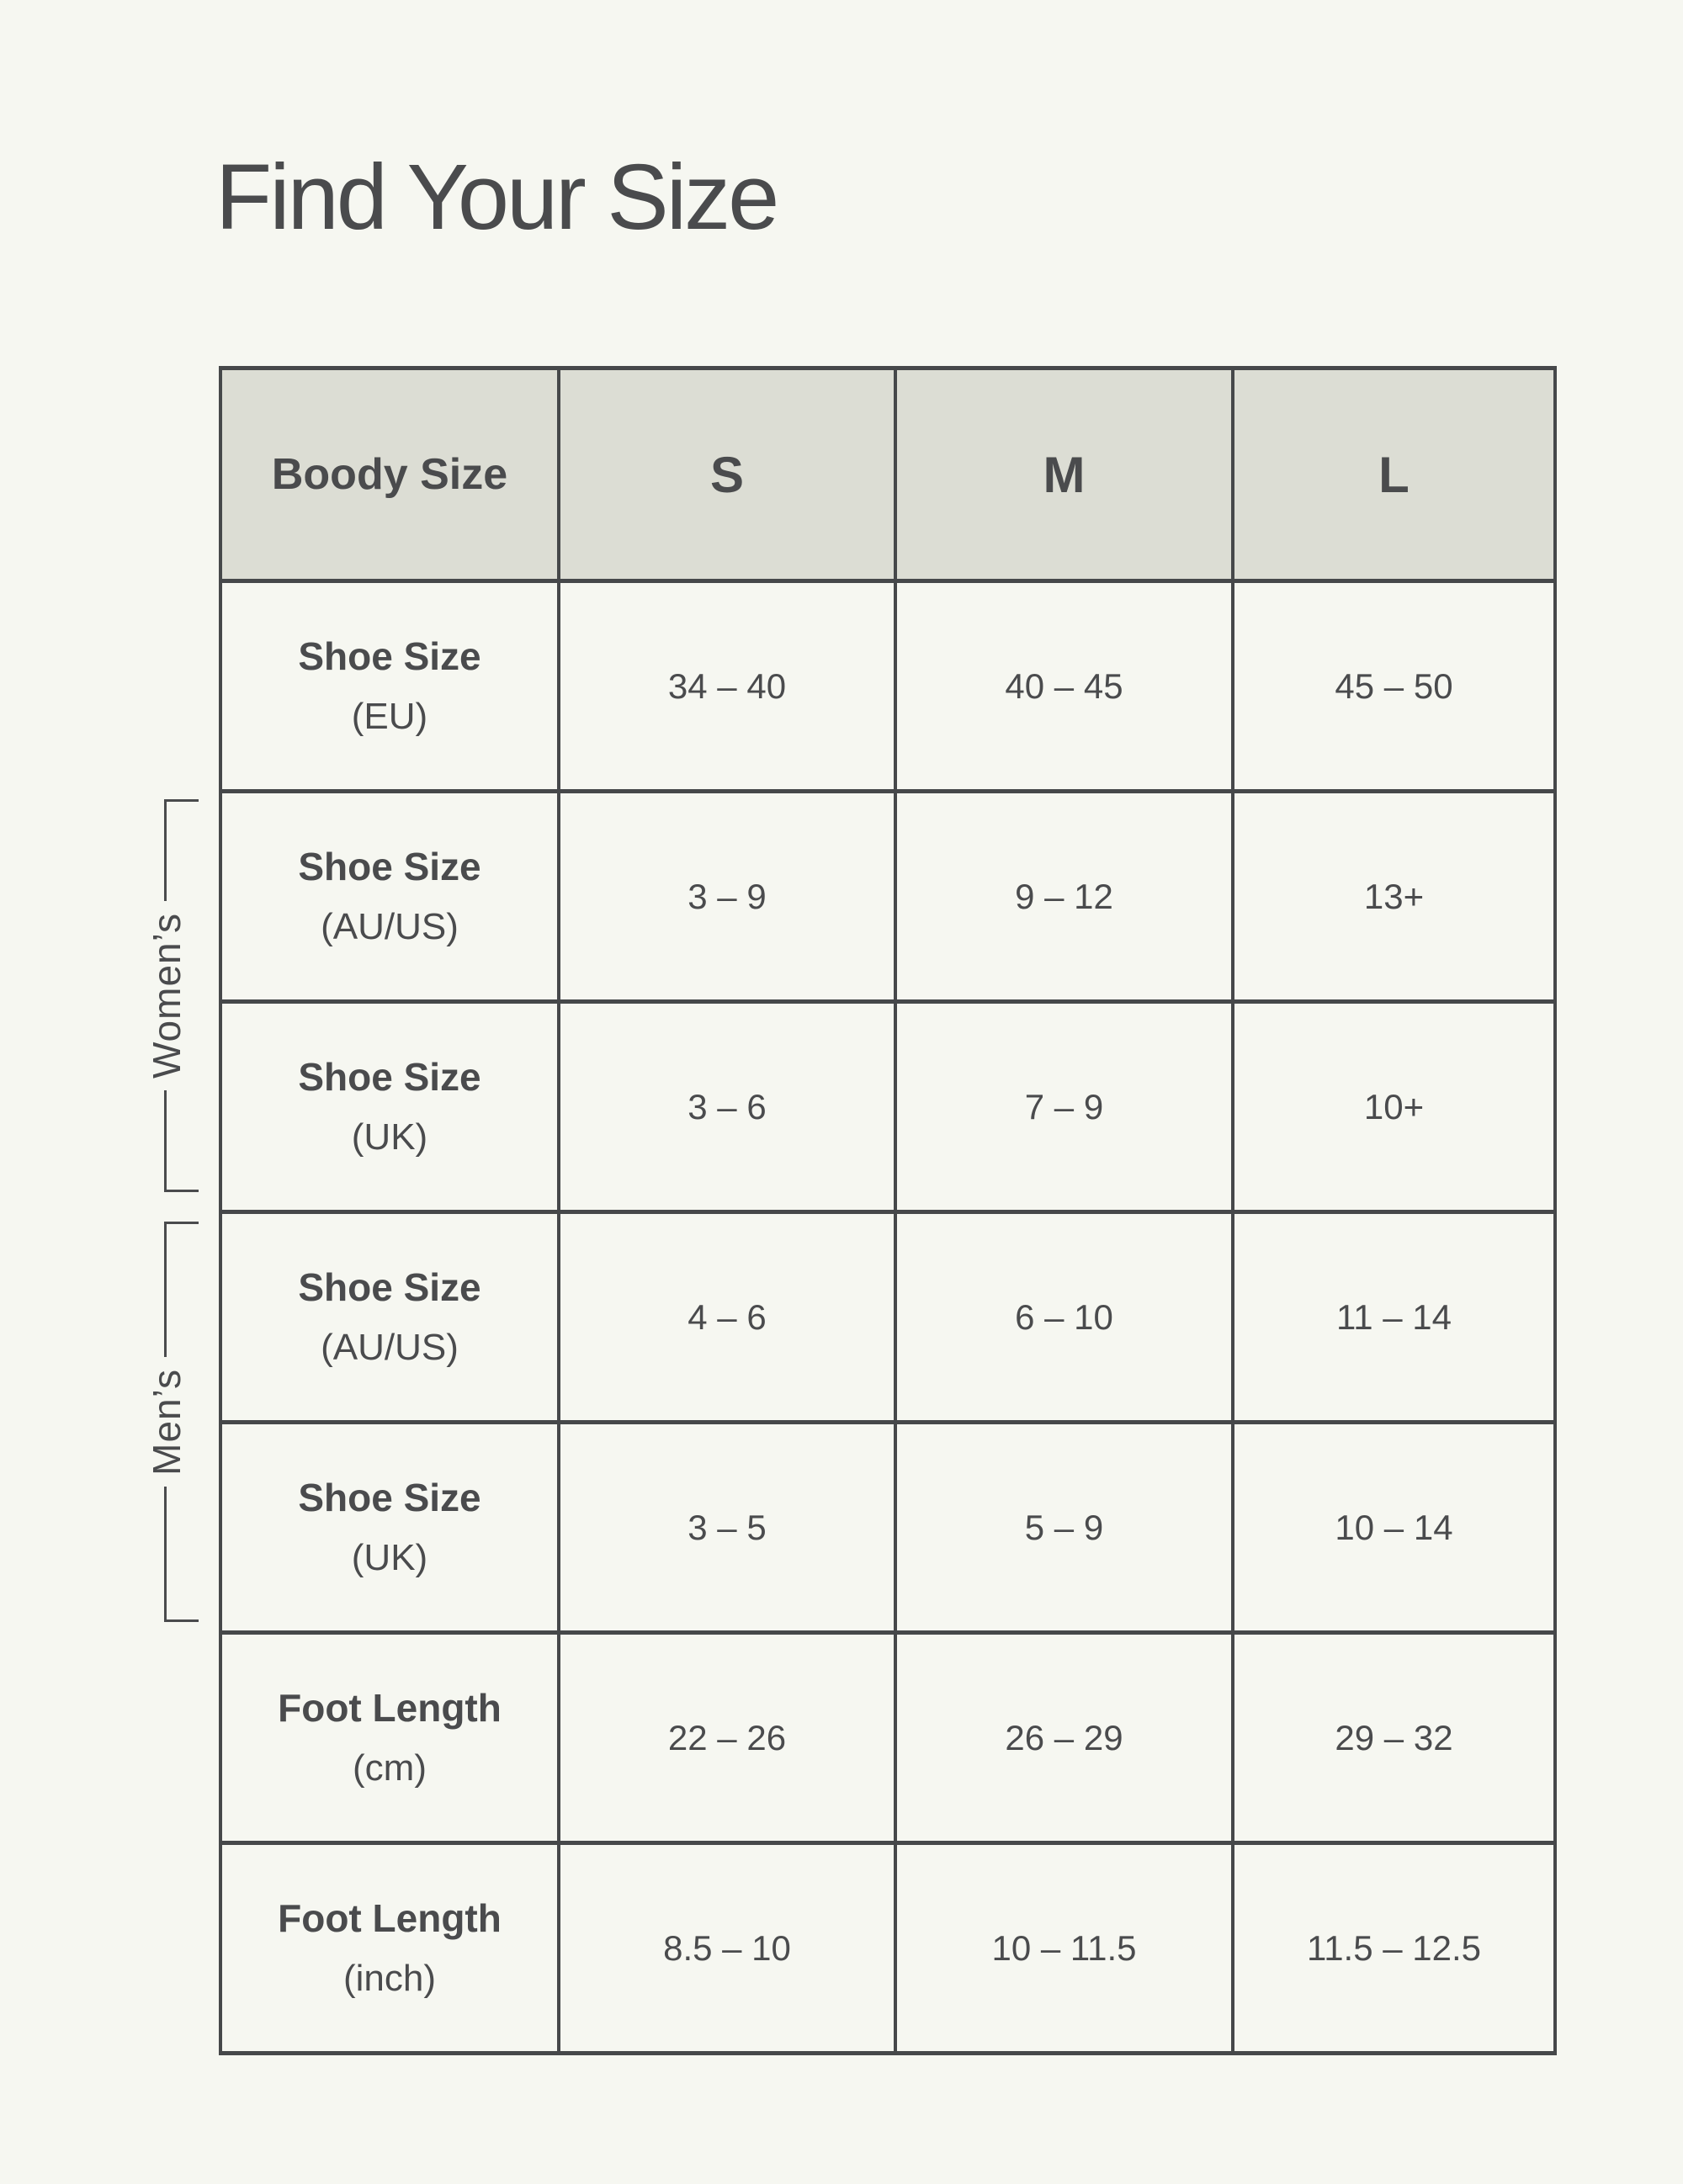 This screenshot has height=2184, width=1683. What do you see at coordinates (389, 1738) in the screenshot?
I see `row-label-cell: Foot Length (cm)` at bounding box center [389, 1738].